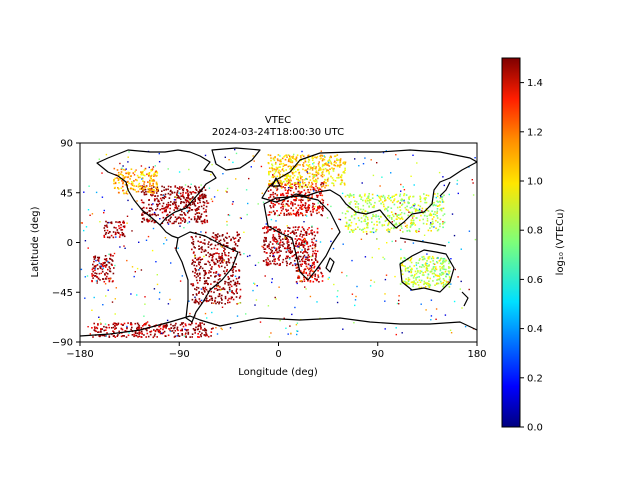 This screenshot has height=480, width=640. Describe the element at coordinates (179, 354) in the screenshot. I see `x-tick-label: −90` at that location.